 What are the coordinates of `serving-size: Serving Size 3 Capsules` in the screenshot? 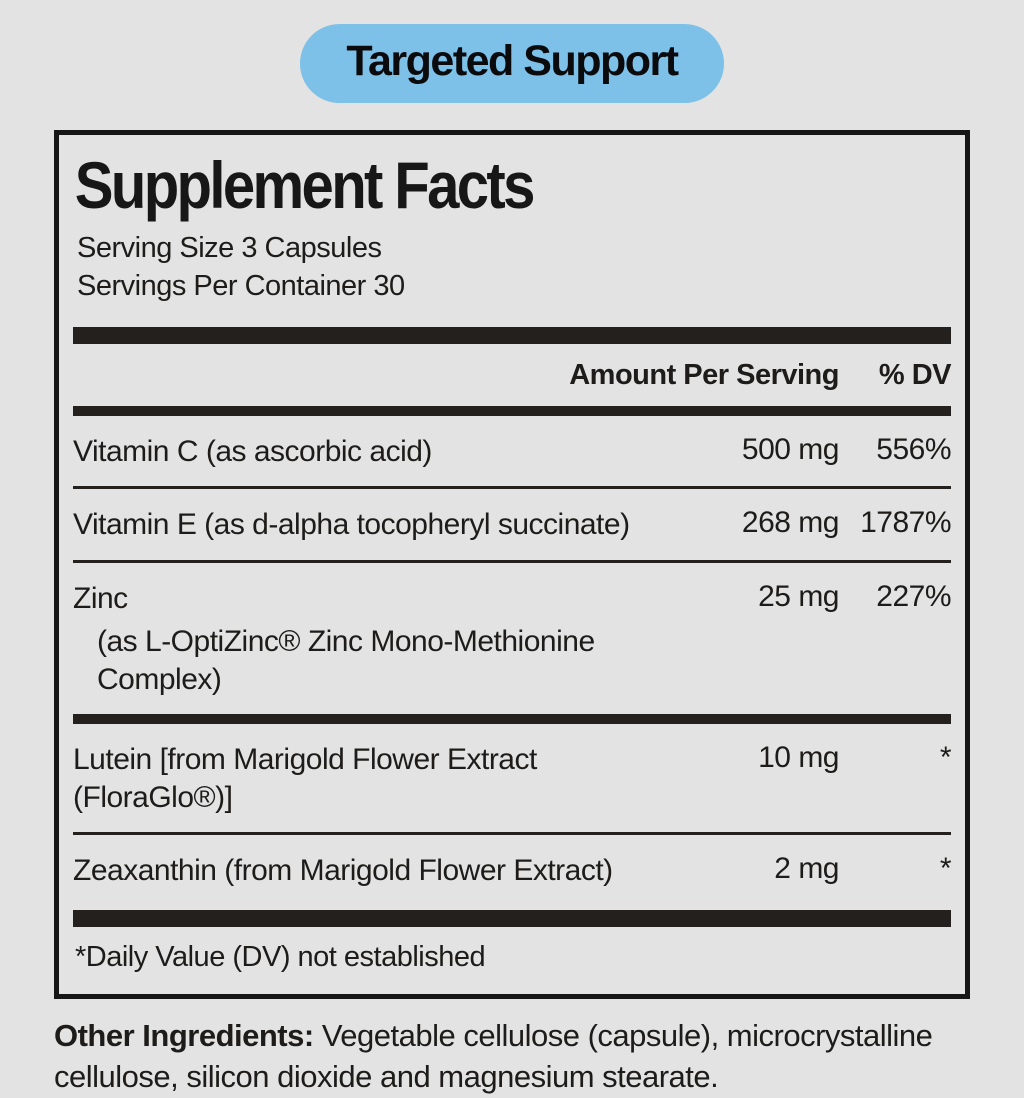 It's located at (229, 248).